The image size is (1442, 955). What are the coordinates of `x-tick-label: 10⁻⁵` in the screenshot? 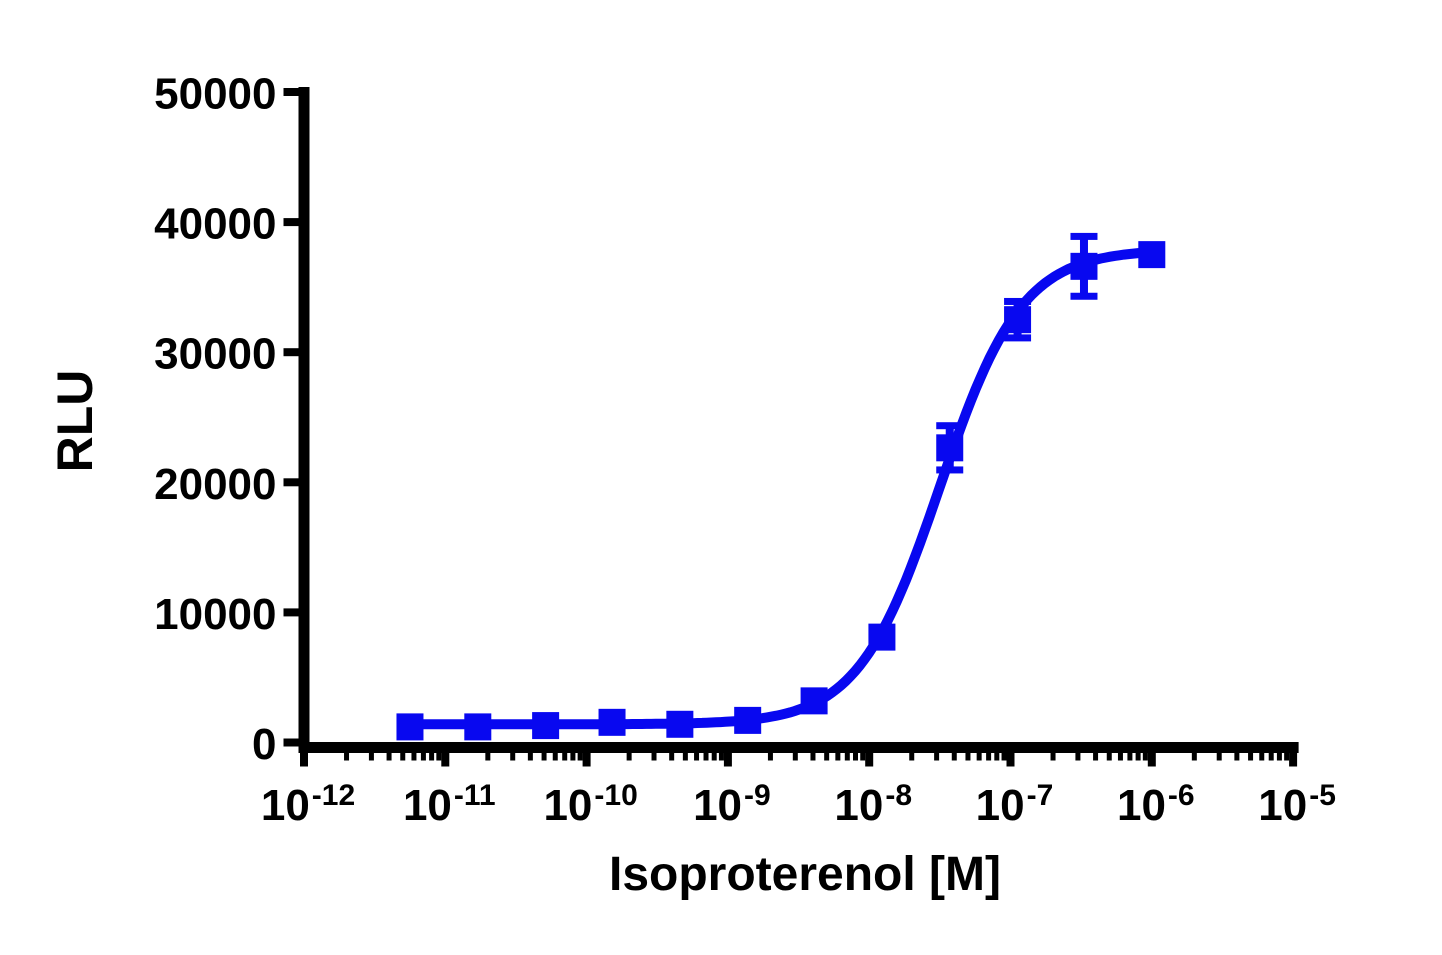 It's located at (1297, 804).